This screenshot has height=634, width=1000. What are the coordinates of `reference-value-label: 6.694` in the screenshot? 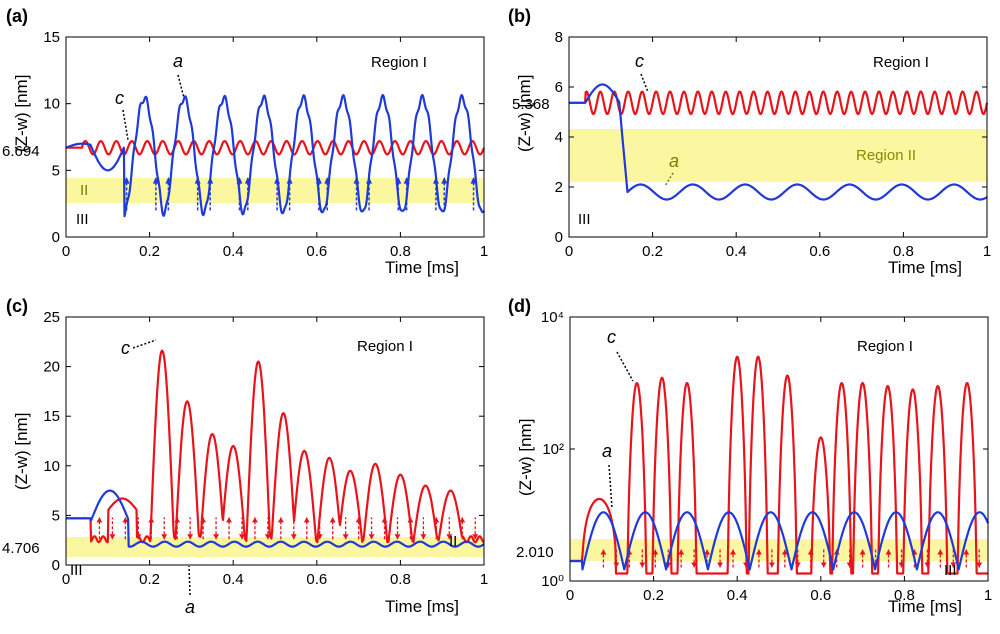 It's located at (21, 151).